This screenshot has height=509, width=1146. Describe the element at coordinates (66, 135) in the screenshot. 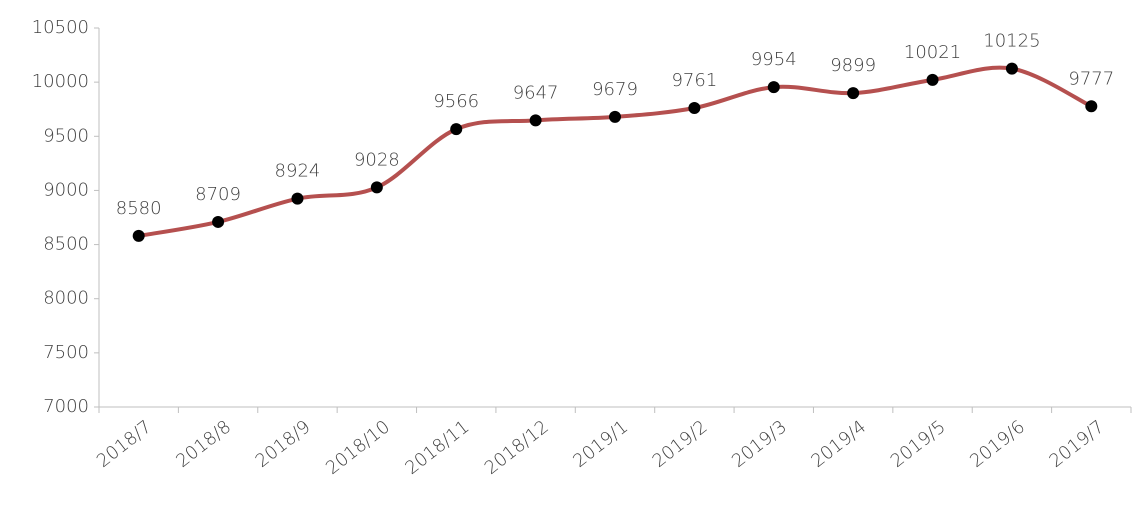

I see `y-tick-label: 9500` at that location.